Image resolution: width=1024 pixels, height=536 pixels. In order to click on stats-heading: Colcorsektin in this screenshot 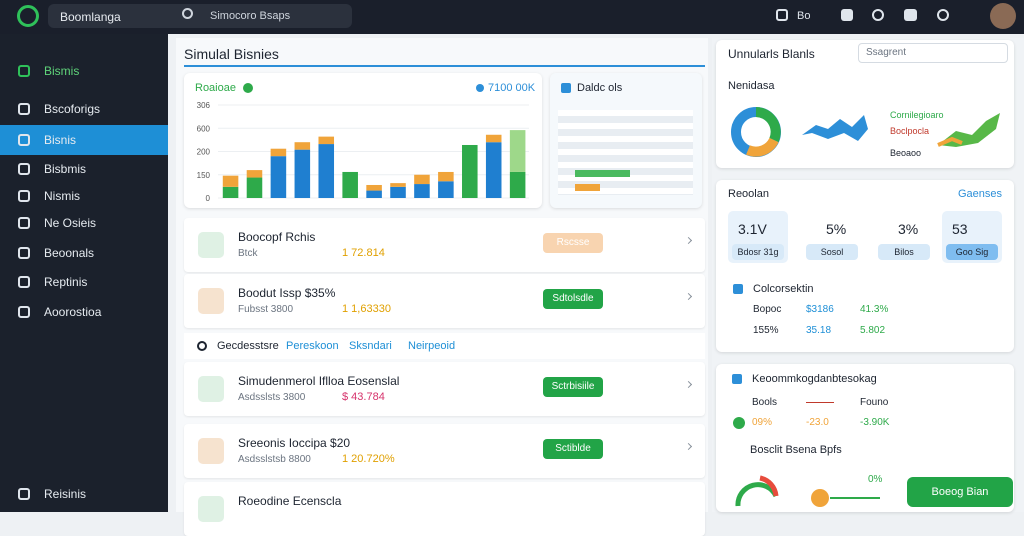, I will do `click(783, 289)`.